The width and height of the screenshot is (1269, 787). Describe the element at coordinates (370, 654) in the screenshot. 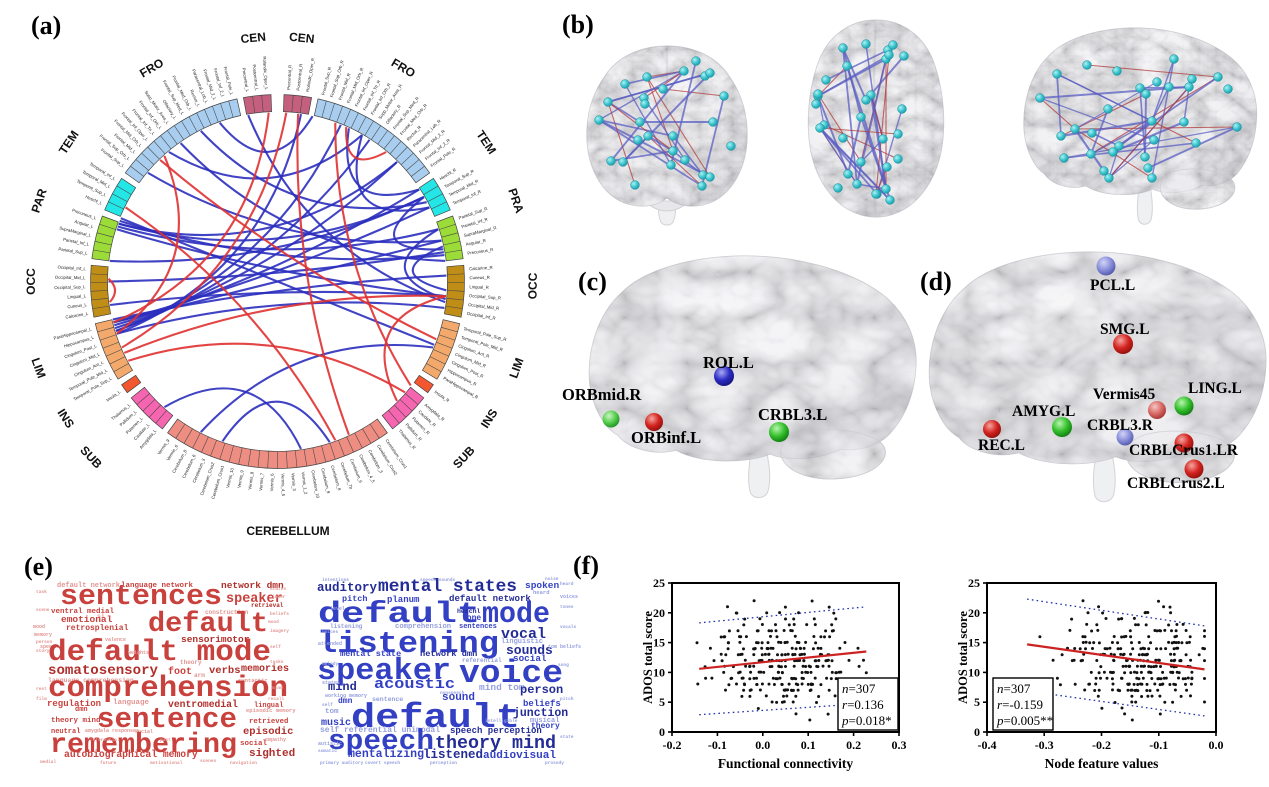

I see `svg-text: mental state` at that location.